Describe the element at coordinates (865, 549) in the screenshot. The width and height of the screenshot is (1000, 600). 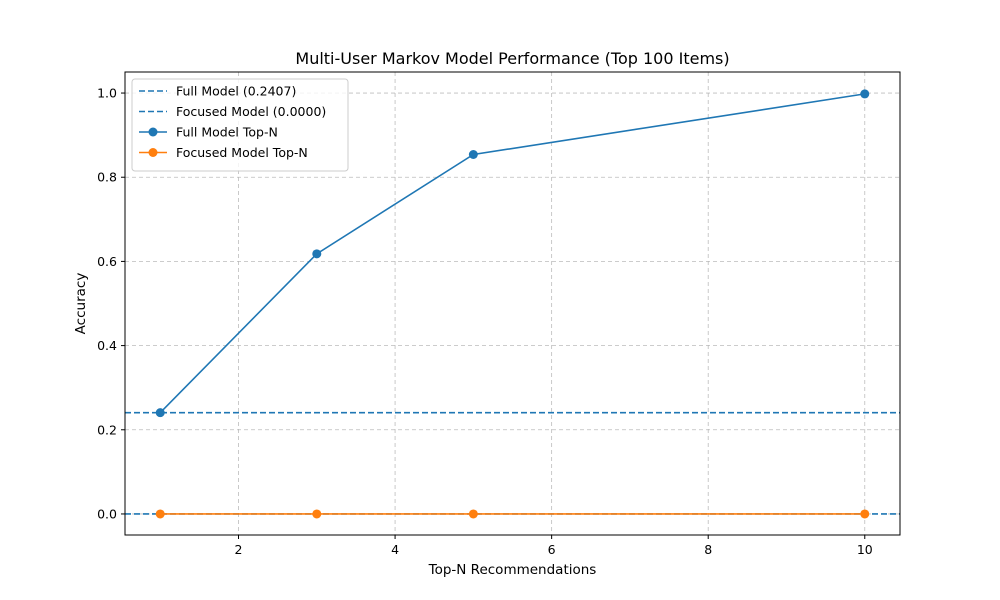
I see `x-tick-label: 10` at that location.